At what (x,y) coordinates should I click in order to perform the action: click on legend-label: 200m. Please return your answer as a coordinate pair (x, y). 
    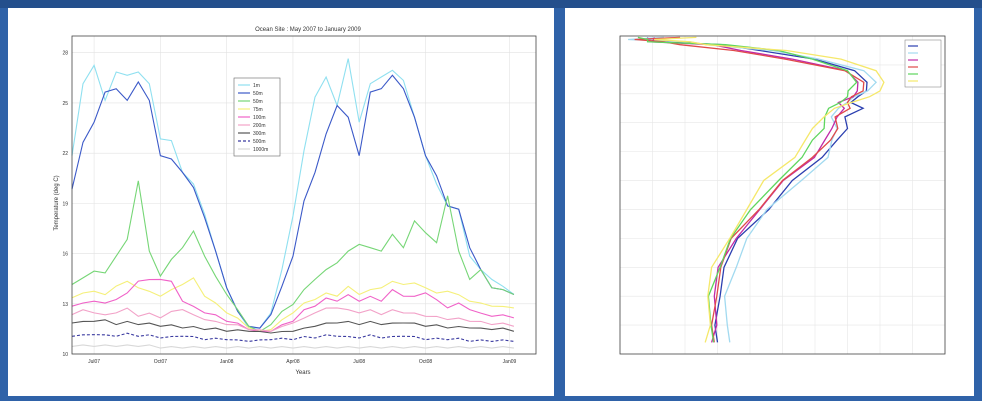
    Looking at the image, I should click on (259, 126).